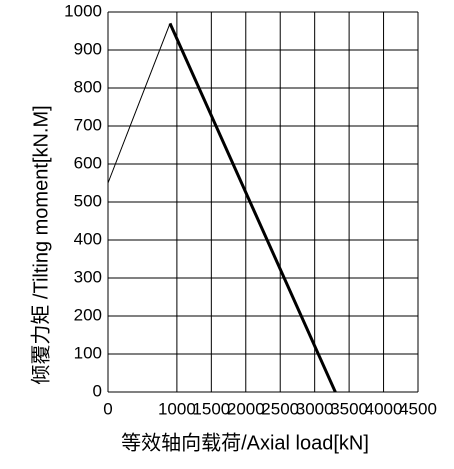 The image size is (454, 469). I want to click on y-tick-label: 300, so click(88, 276).